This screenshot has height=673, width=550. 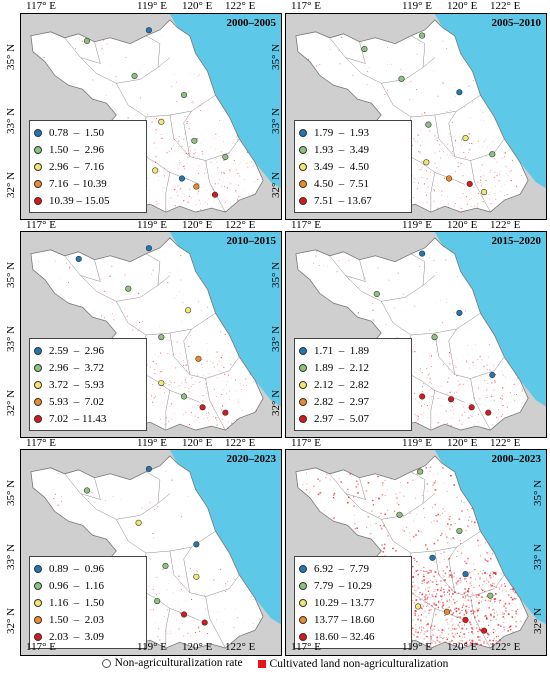 I want to click on cultivated-label: Cultivated land non-agriculturalization, so click(x=359, y=663).